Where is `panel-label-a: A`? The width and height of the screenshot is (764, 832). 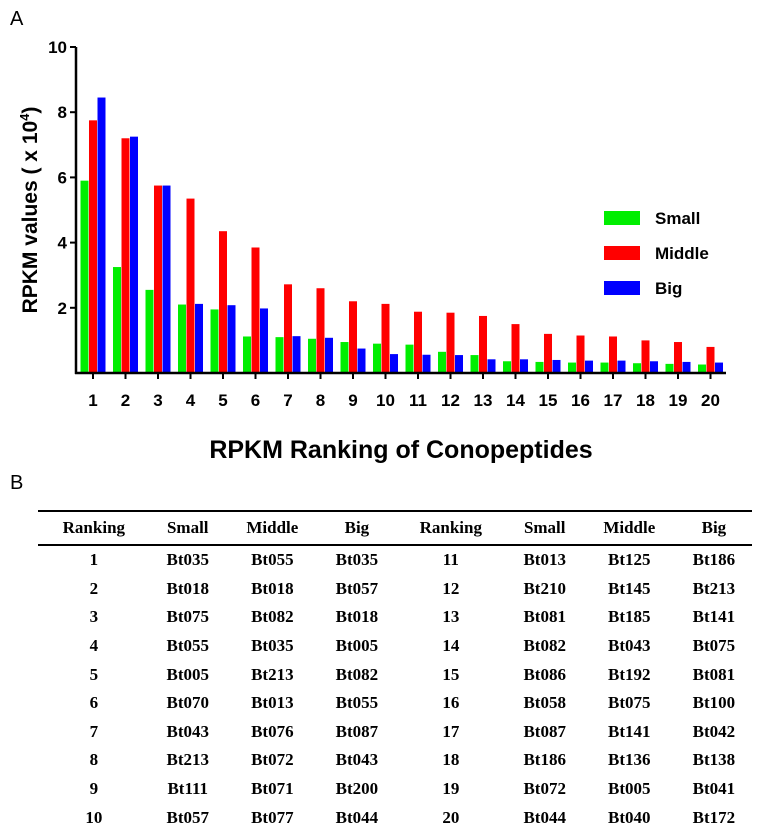 panel-label-a: A is located at coordinates (17, 19).